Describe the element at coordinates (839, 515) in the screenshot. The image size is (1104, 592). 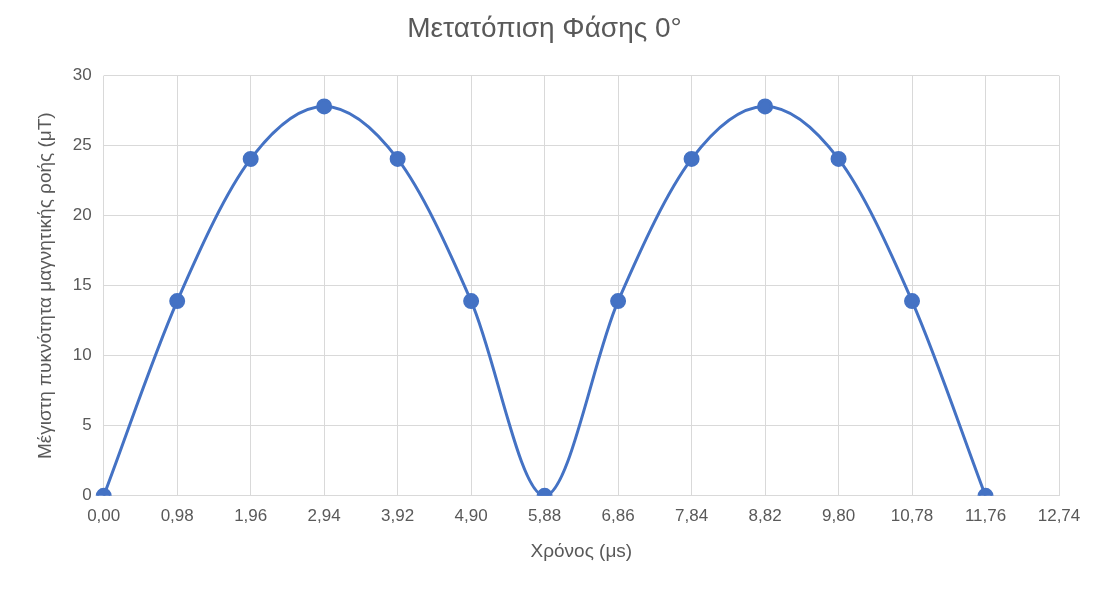
I see `x-tick-label: 9,80` at that location.